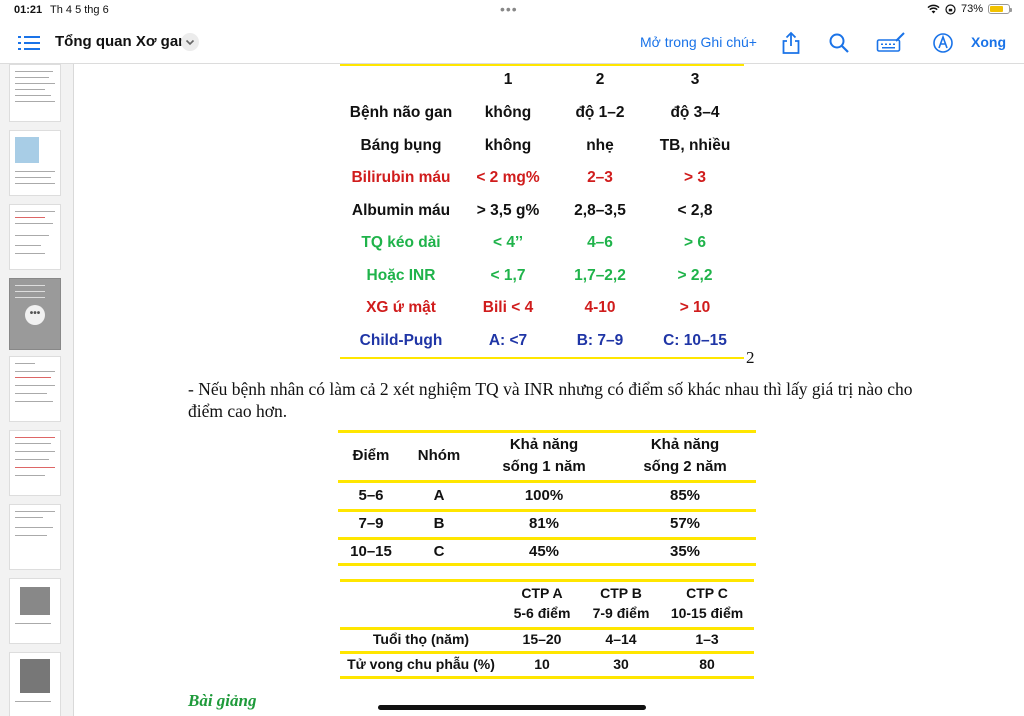 The image size is (1024, 716). What do you see at coordinates (542, 358) in the screenshot?
I see `table-bottom-border` at bounding box center [542, 358].